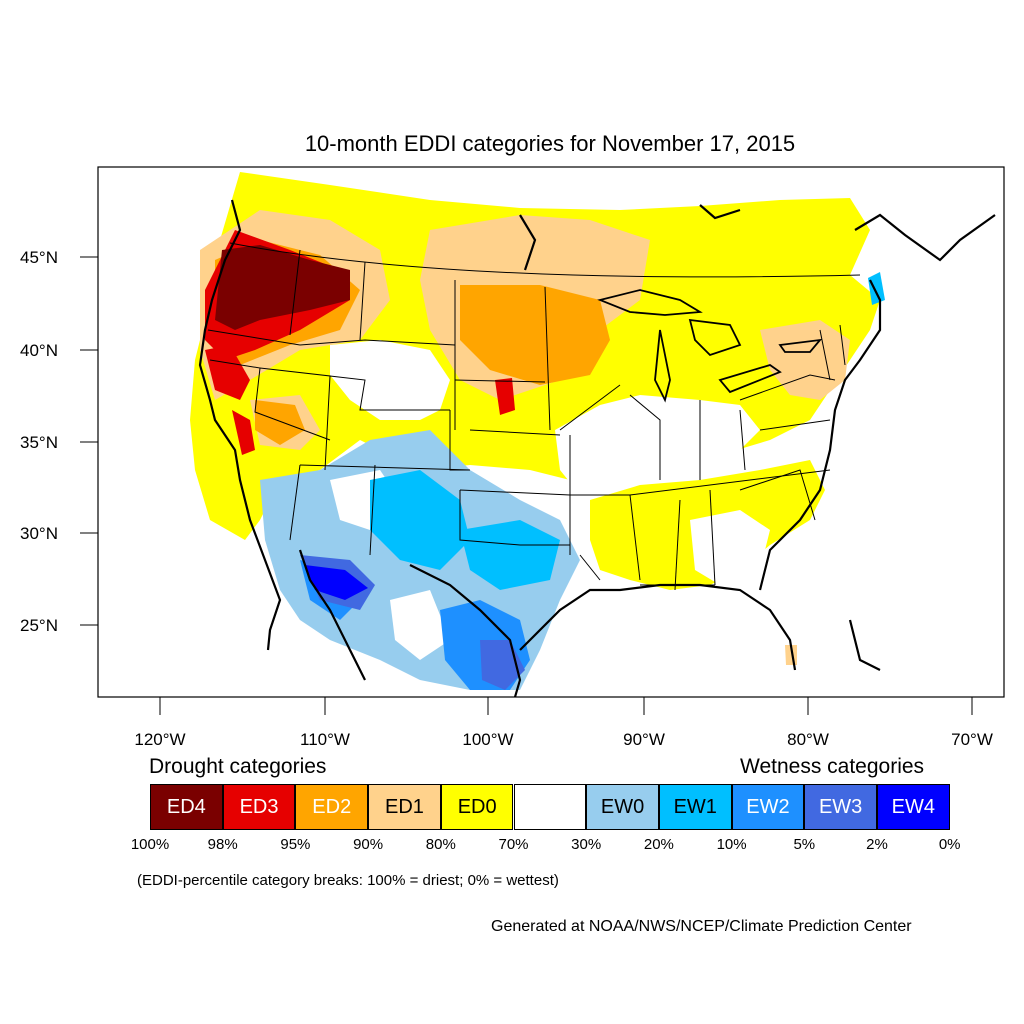 The width and height of the screenshot is (1024, 1024). Describe the element at coordinates (657, 445) in the screenshot. I see `normal-region-central` at that location.